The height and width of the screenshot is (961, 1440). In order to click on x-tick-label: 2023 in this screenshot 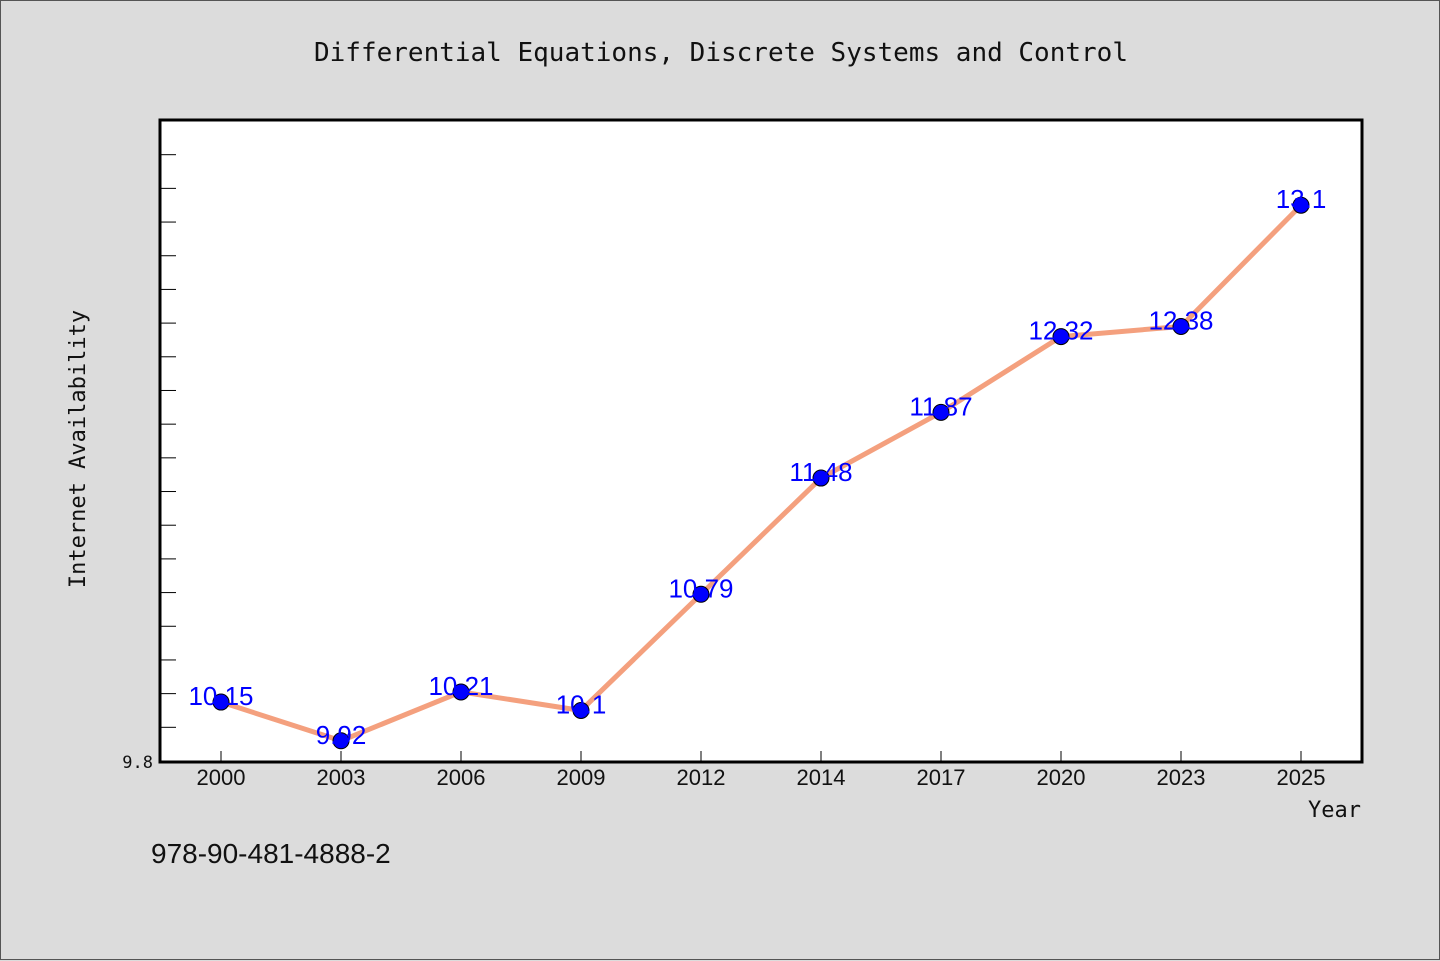, I will do `click(1181, 777)`.